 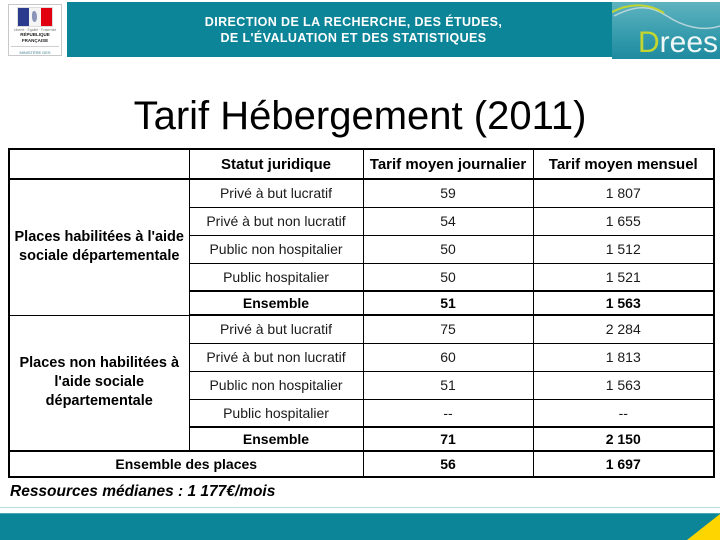 I want to click on drees-logo: Drees, so click(x=666, y=30).